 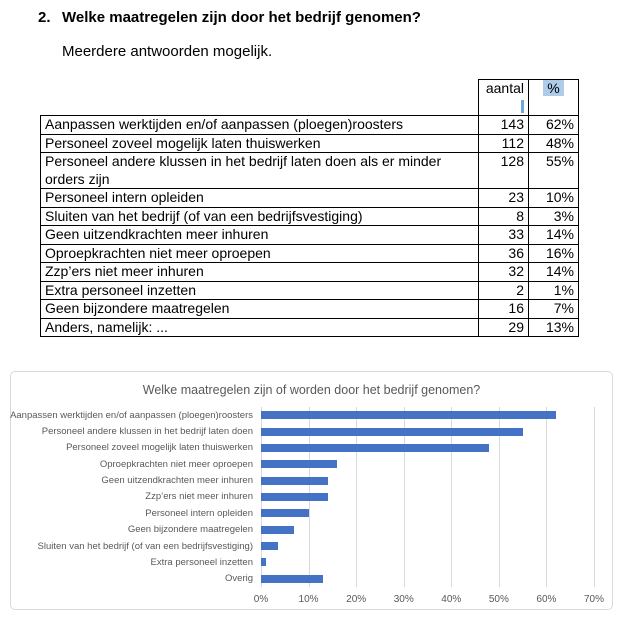 I want to click on chart-category-label: Geen uitzendkrachten meer inhuren, so click(x=177, y=481).